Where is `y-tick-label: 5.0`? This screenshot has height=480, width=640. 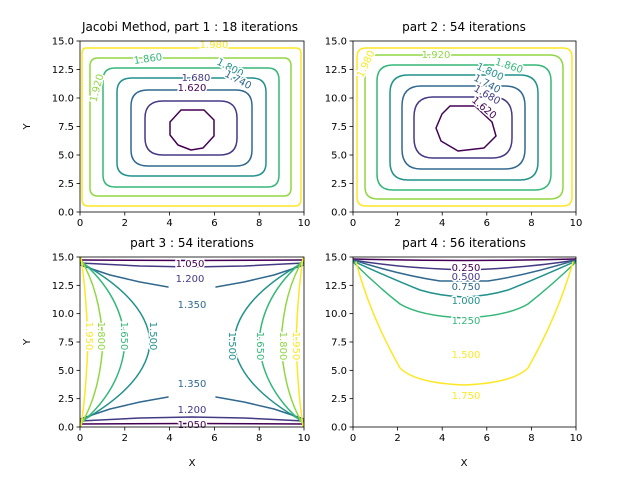
y-tick-label: 5.0 is located at coordinates (66, 156).